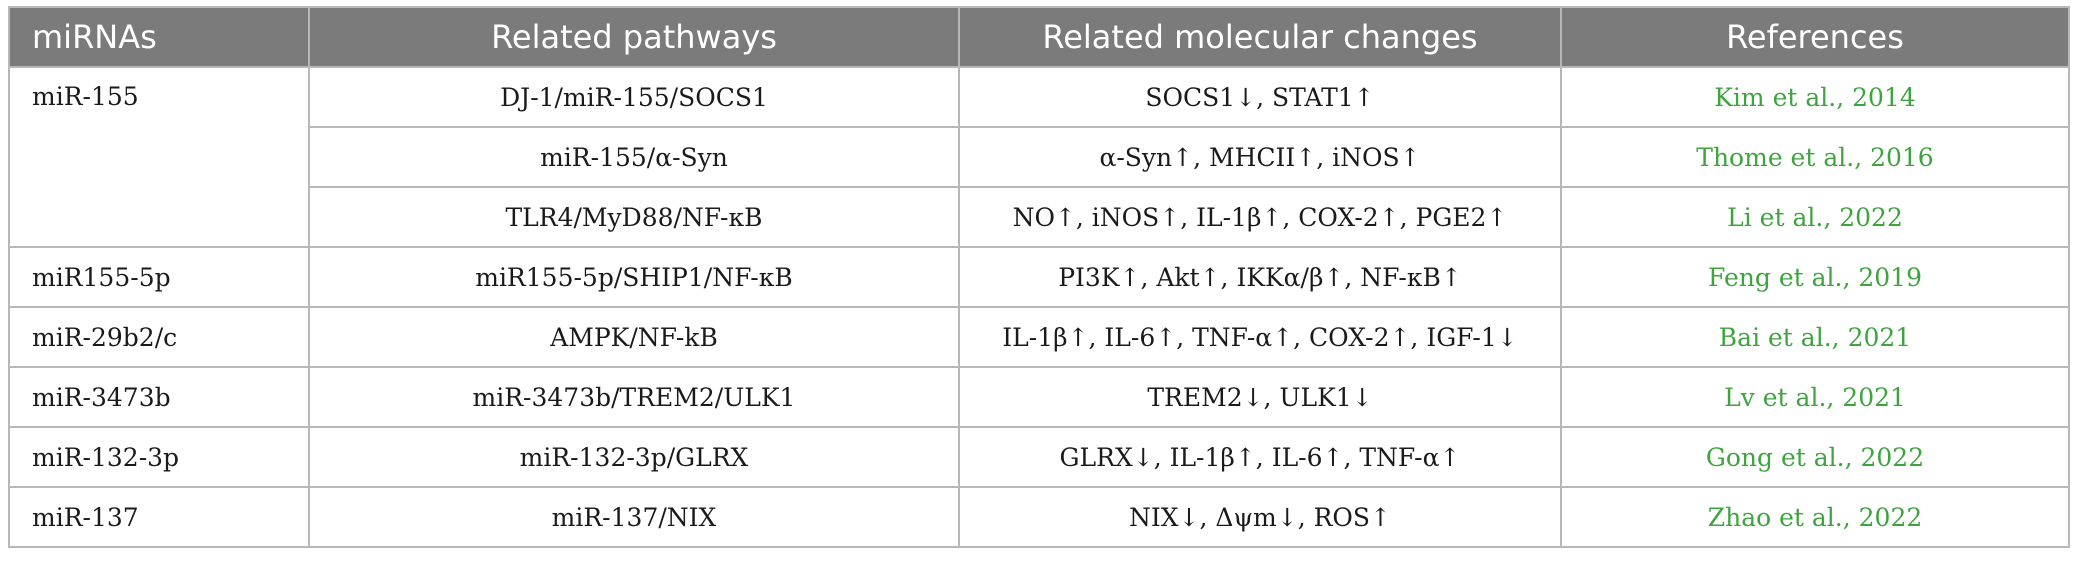 The image size is (2076, 572). What do you see at coordinates (1815, 37) in the screenshot?
I see `header-references: References` at bounding box center [1815, 37].